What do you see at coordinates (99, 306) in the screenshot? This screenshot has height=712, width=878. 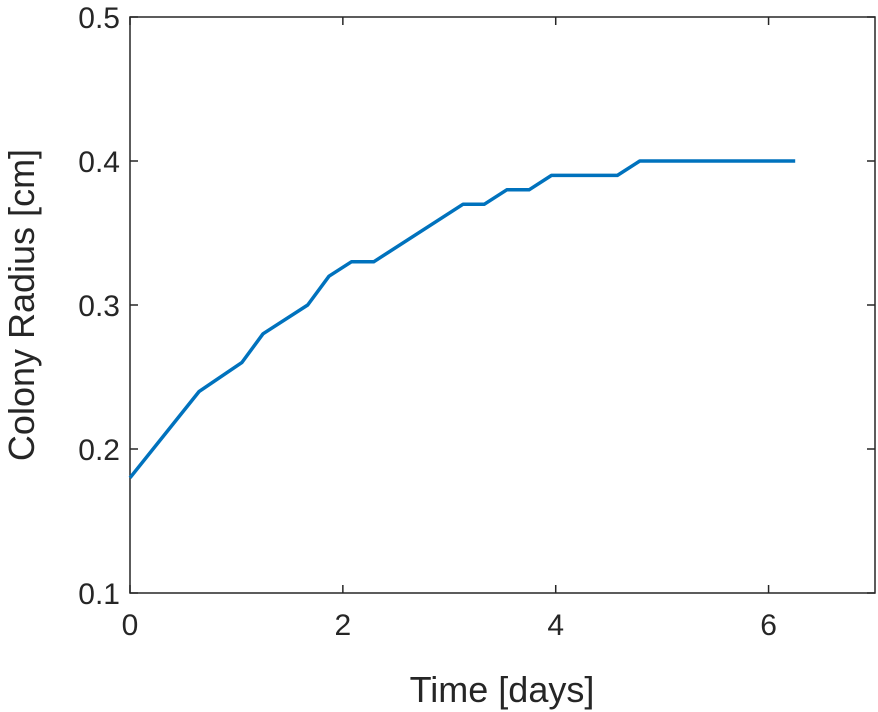 I see `y-tick-label: 0.3` at bounding box center [99, 306].